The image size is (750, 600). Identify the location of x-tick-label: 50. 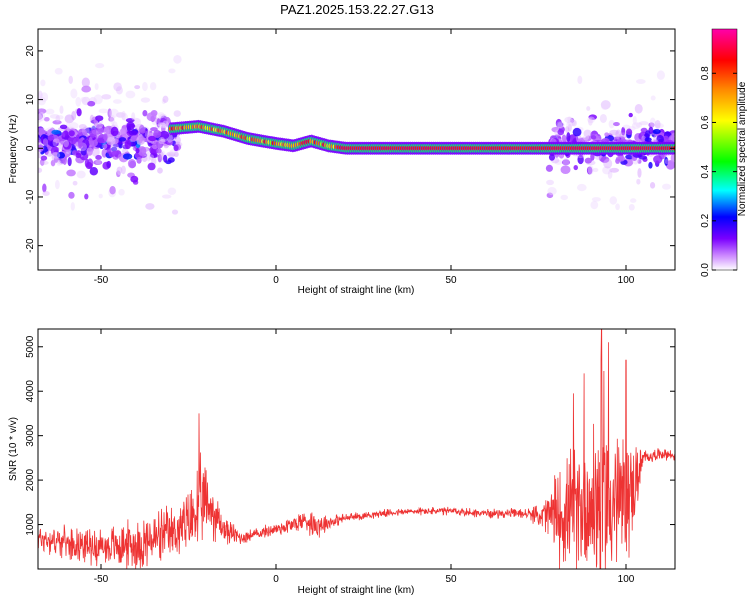
(451, 280).